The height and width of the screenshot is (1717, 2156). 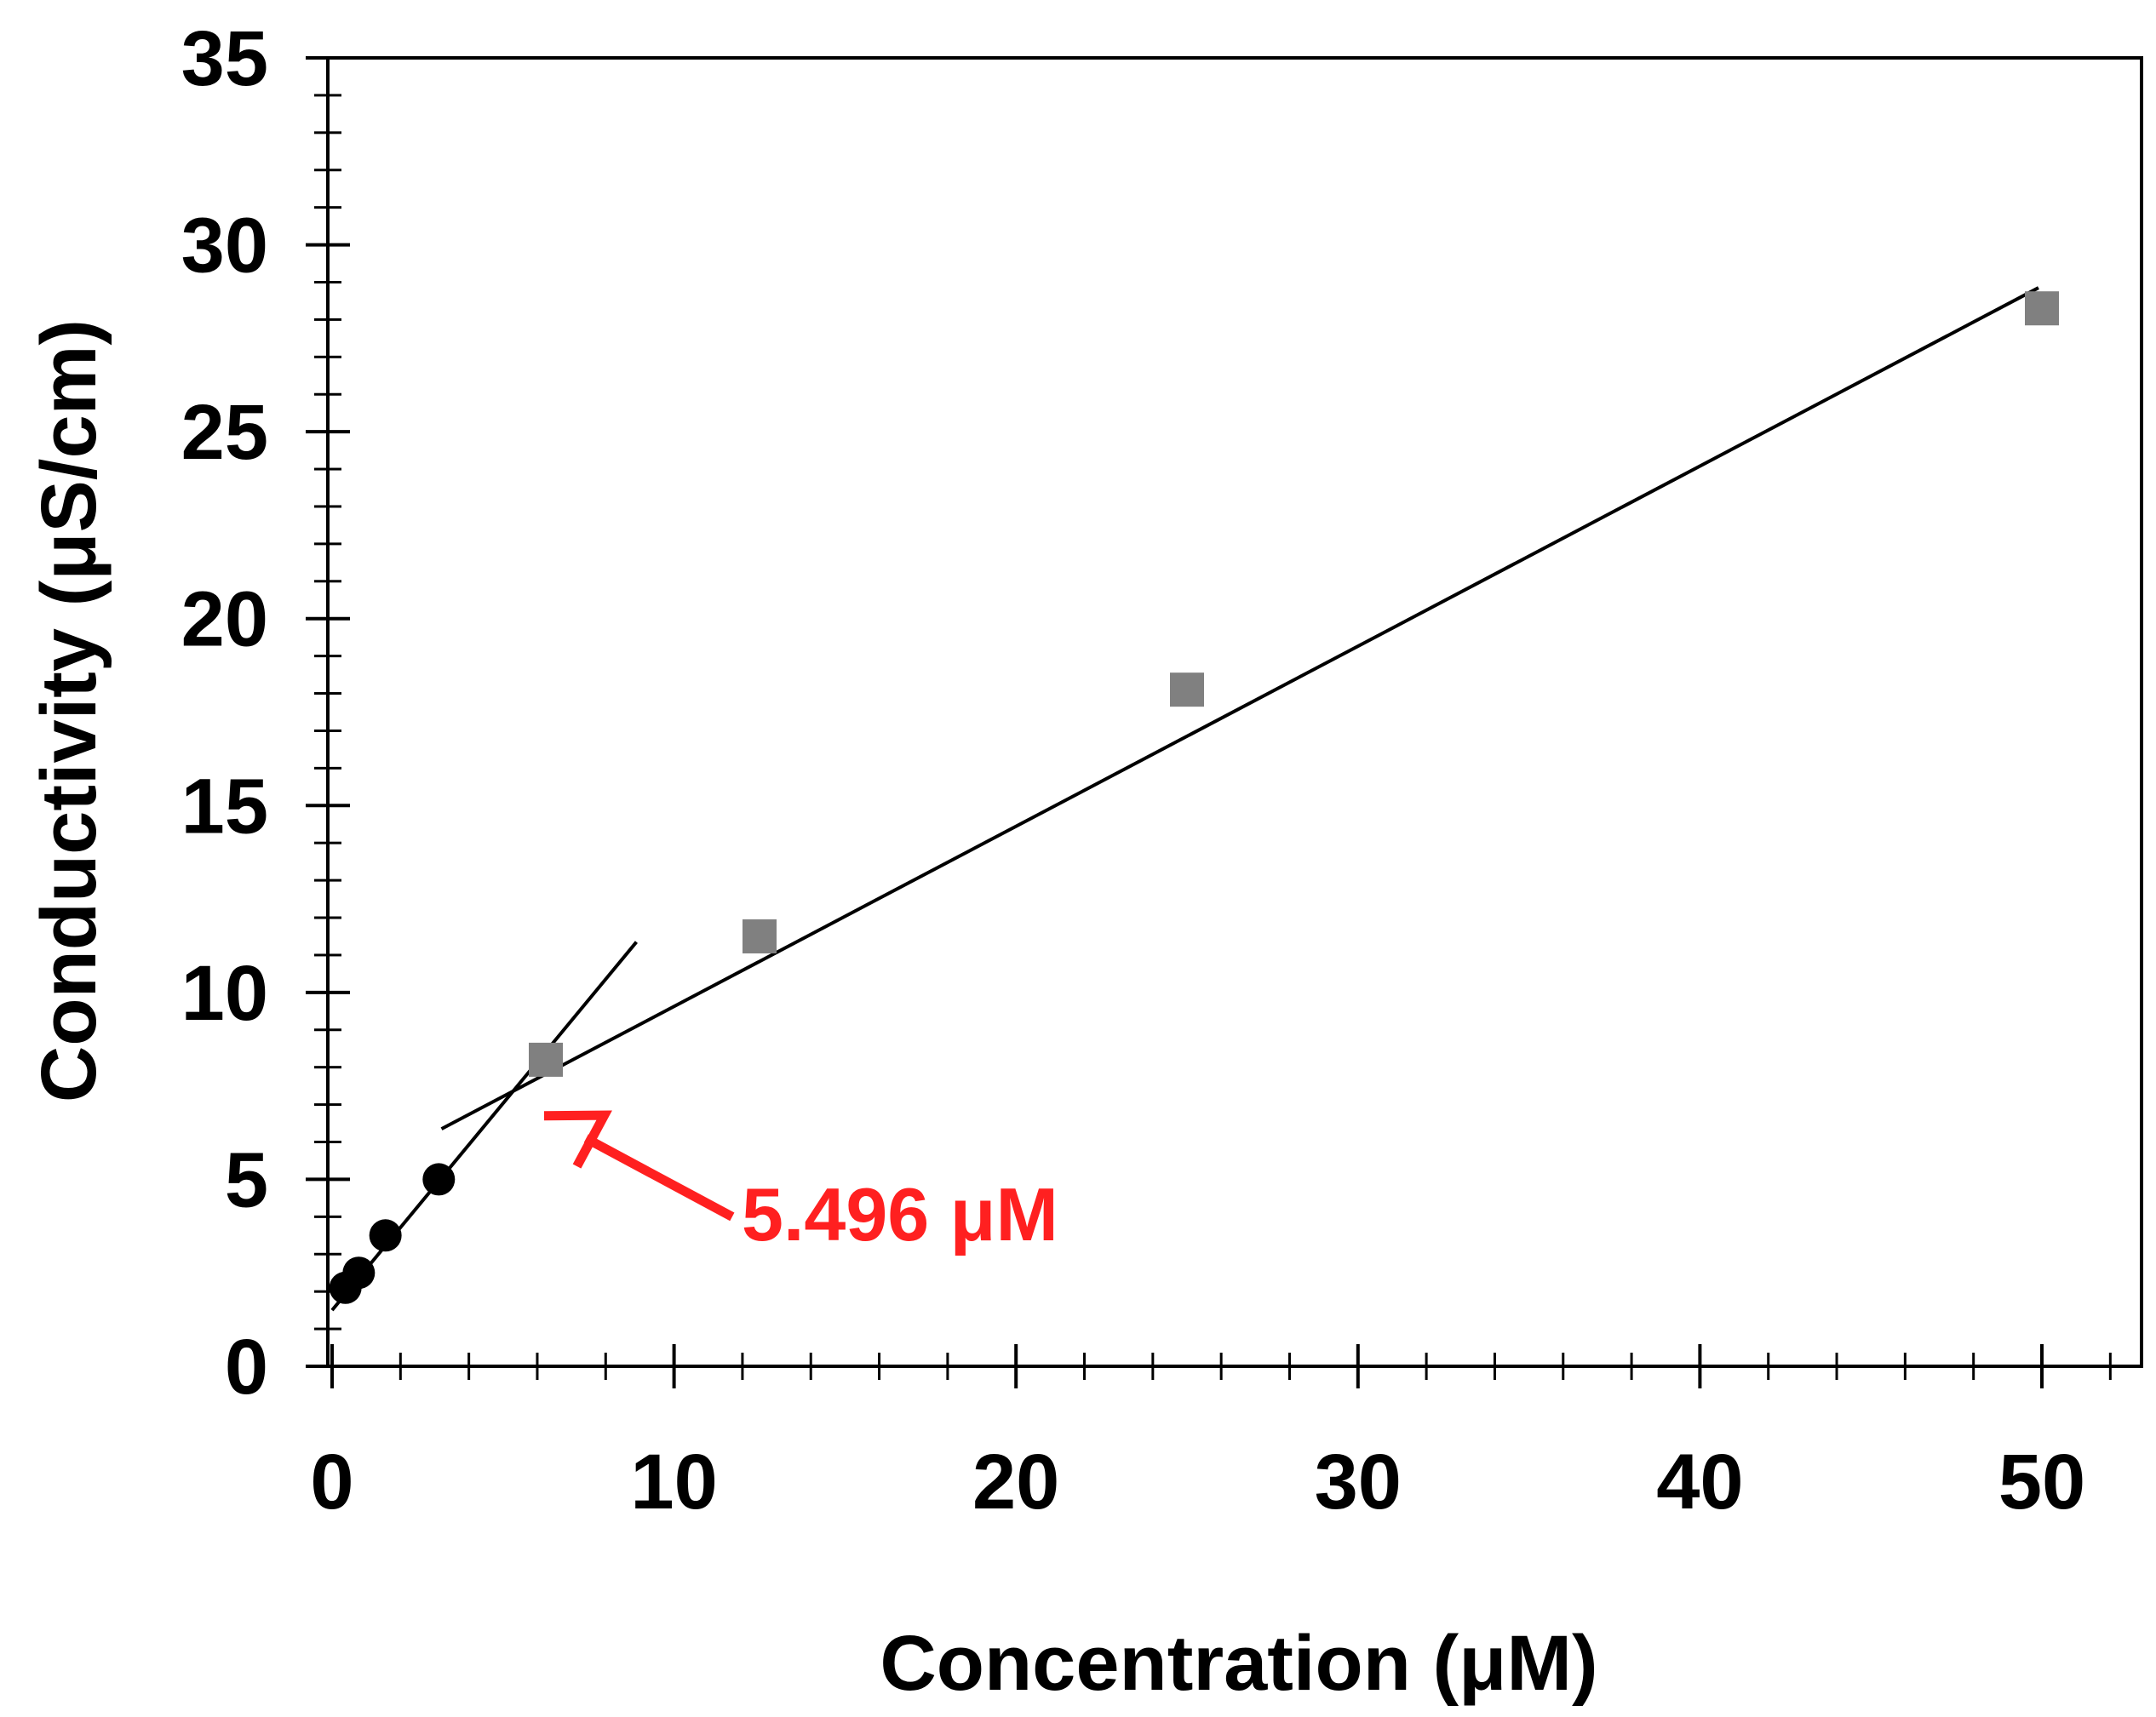 What do you see at coordinates (224, 993) in the screenshot?
I see `y-tick-label: 10` at bounding box center [224, 993].